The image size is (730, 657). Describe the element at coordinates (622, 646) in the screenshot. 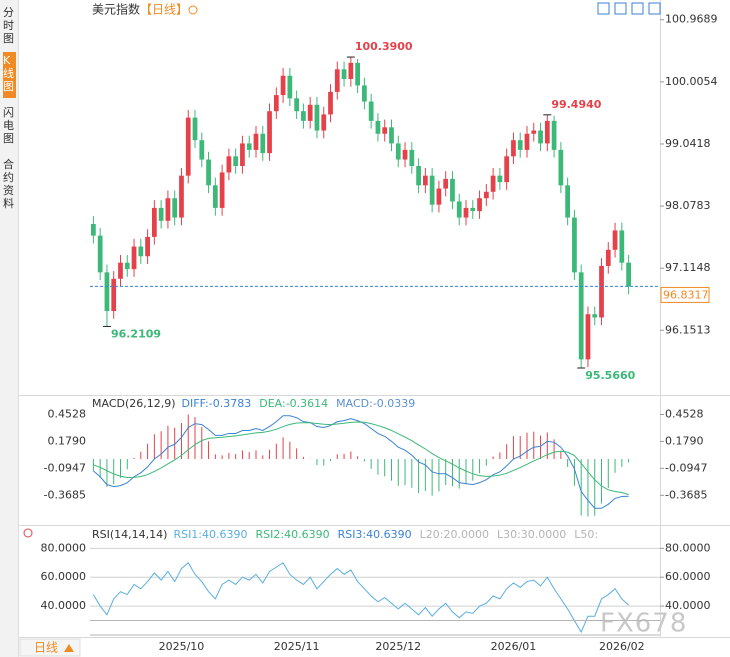

I see `x-tick-label: 2026/02` at that location.